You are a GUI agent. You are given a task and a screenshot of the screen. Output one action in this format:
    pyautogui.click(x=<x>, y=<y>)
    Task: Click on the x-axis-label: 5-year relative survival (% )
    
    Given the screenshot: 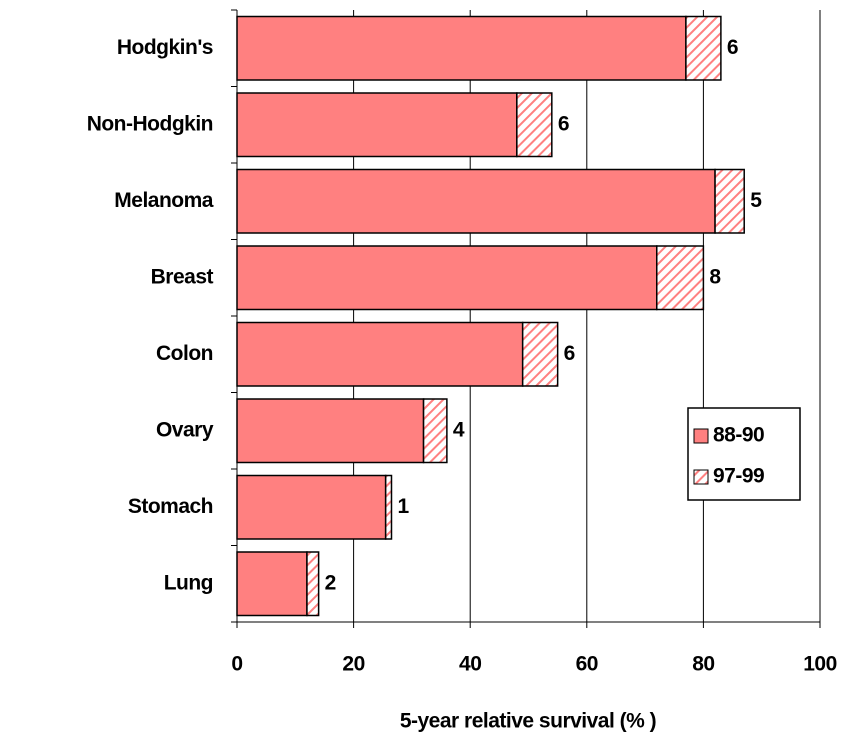 What is the action you would take?
    pyautogui.click(x=528, y=721)
    